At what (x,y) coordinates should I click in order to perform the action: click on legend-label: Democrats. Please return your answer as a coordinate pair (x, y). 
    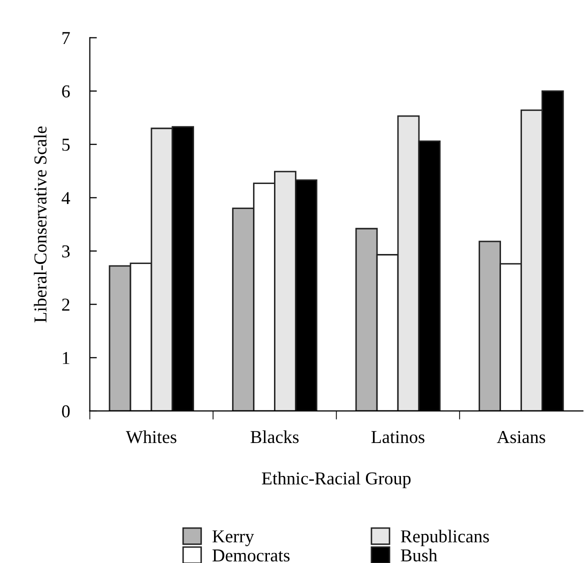
    Looking at the image, I should click on (251, 556).